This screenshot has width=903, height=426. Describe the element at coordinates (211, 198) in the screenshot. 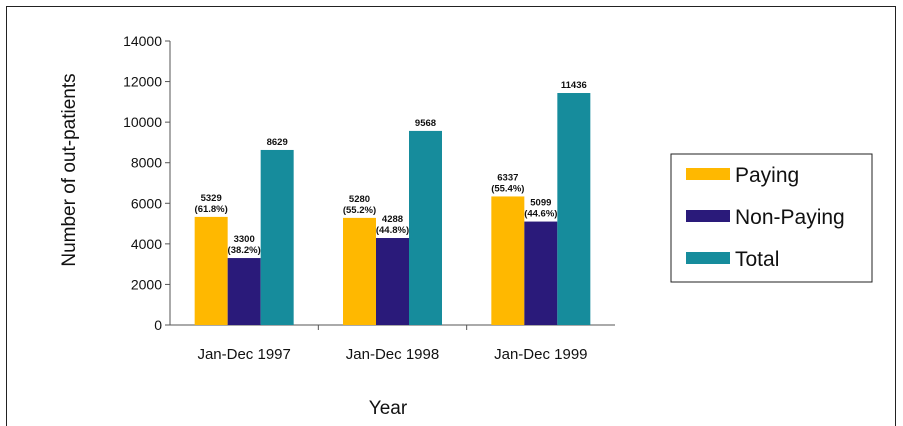

I see `data-label: 5329` at that location.